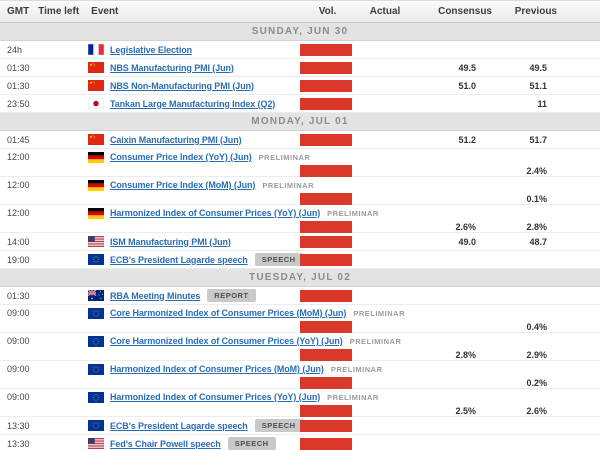 The image size is (600, 450). What do you see at coordinates (327, 11) in the screenshot?
I see `column-header-vol: Vol.` at bounding box center [327, 11].